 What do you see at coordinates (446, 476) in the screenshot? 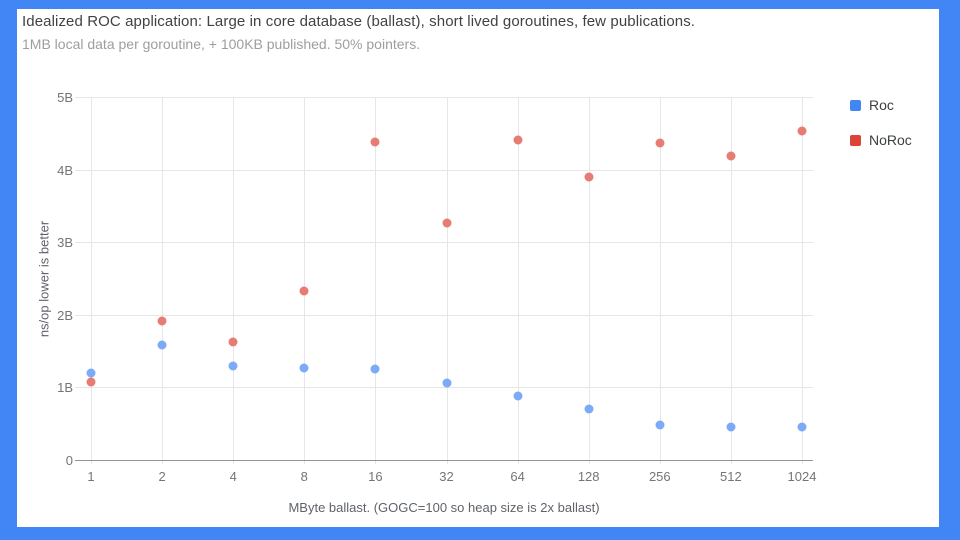
I see `x-tick-label: 32` at bounding box center [446, 476].